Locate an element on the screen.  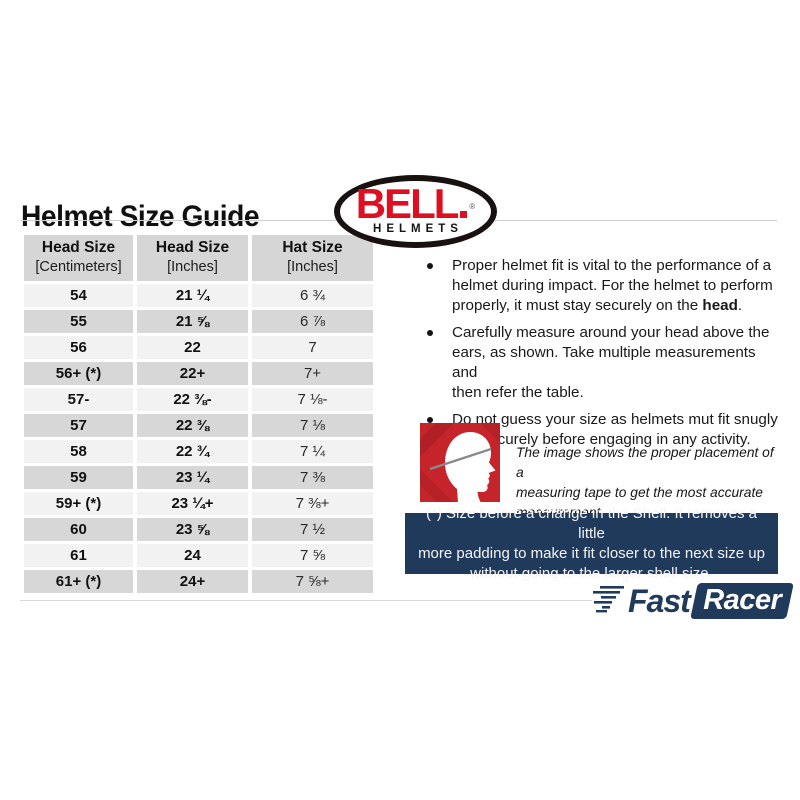
size-table-cell: 7 ½ is located at coordinates (312, 529).